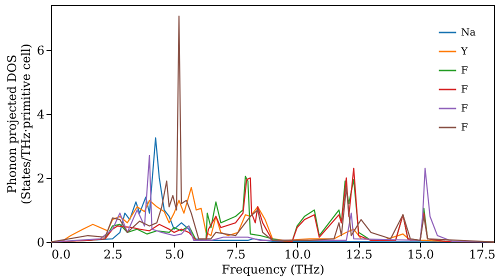 The height and width of the screenshot is (280, 500). I want to click on x-tick-label: 17.5, so click(482, 255).